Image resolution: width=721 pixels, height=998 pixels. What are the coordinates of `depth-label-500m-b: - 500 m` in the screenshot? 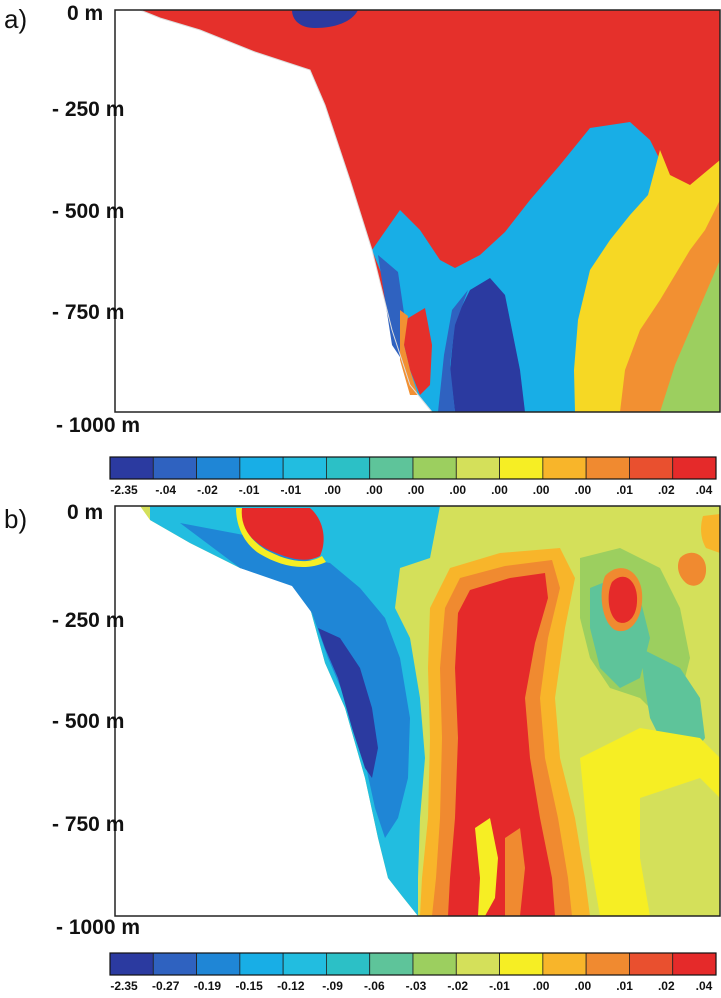 It's located at (88, 721).